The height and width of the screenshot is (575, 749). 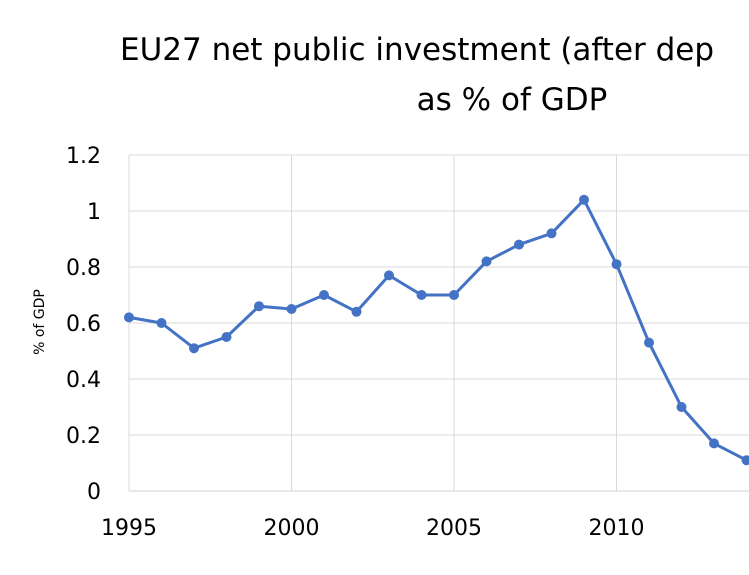 I want to click on y-tick-label: 0.6, so click(x=83, y=324).